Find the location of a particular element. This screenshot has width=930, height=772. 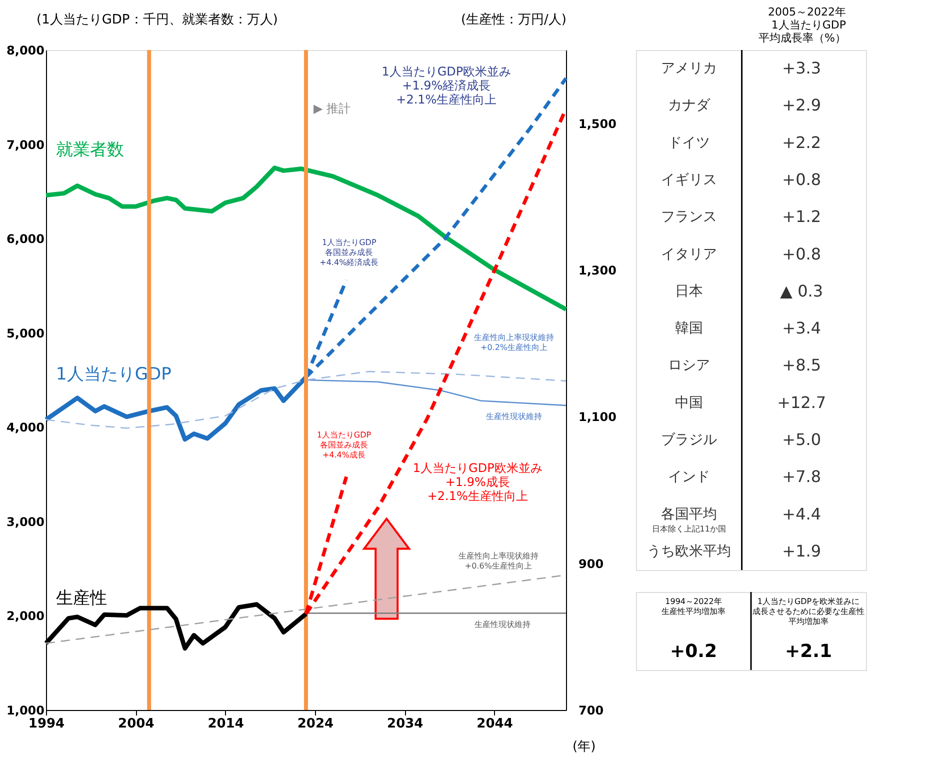

y-tick-label: 4,000 is located at coordinates (25, 427).